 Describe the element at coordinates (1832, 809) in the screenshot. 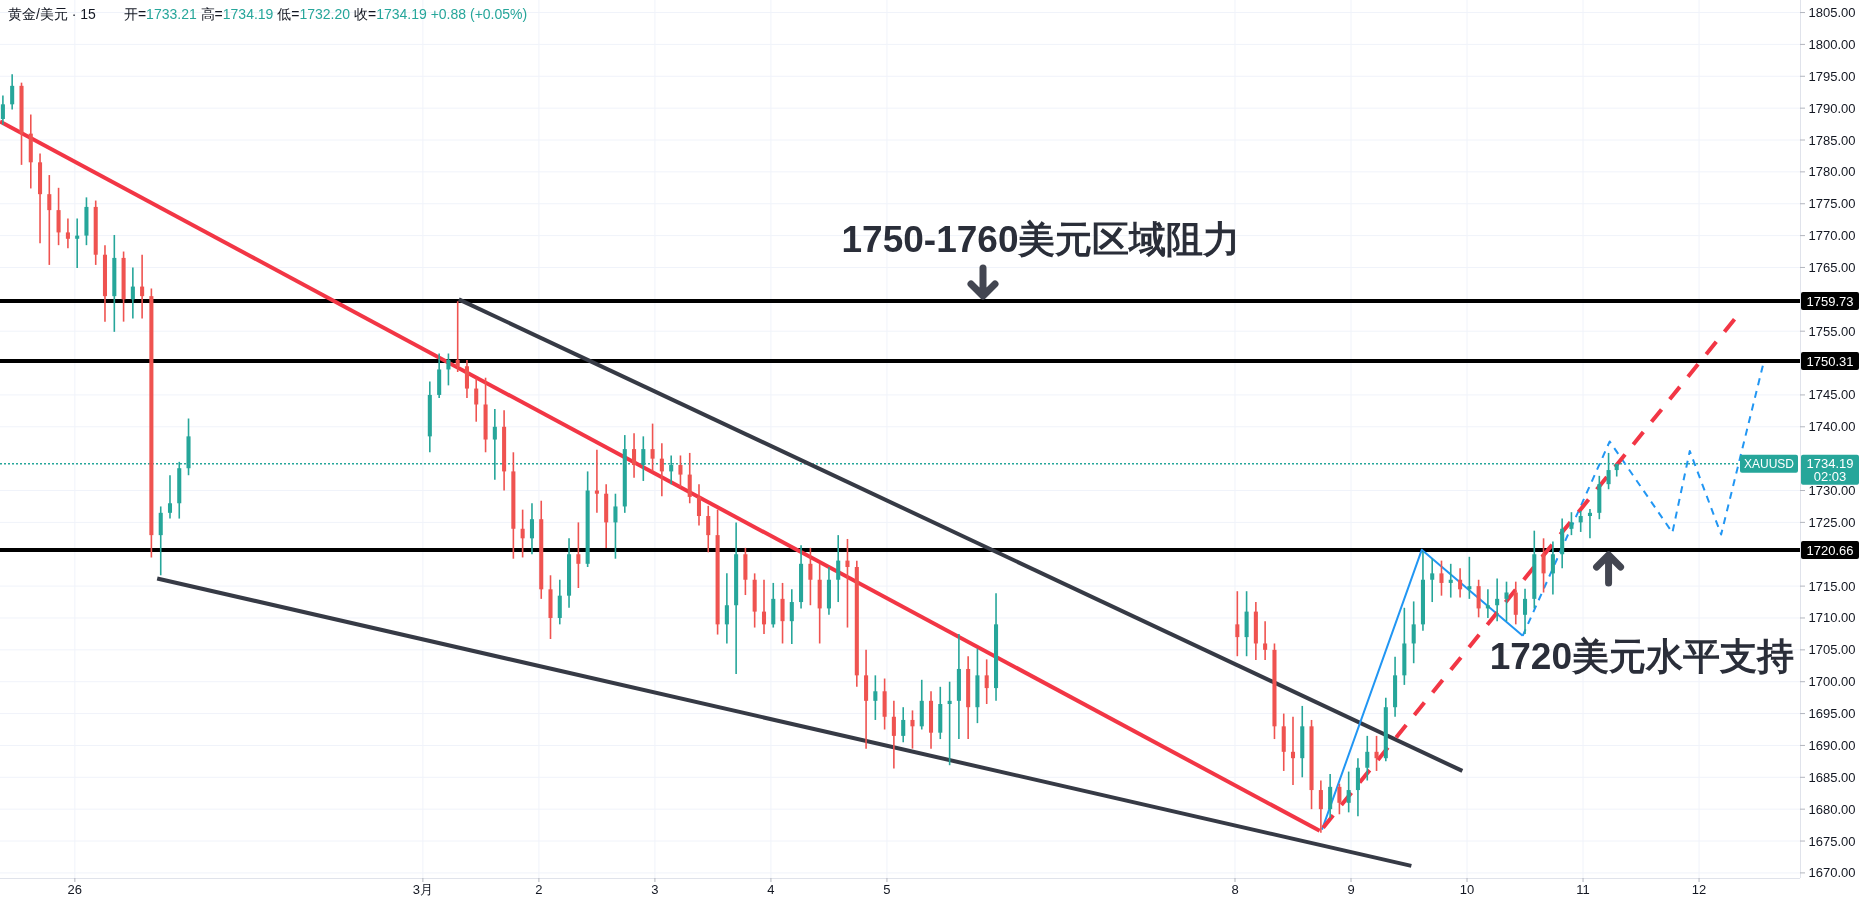

I see `y-tick-label: 1680.00` at that location.